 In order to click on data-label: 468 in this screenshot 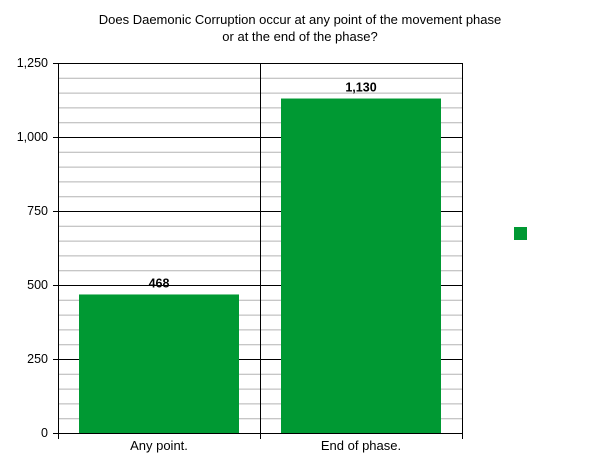, I will do `click(159, 283)`.